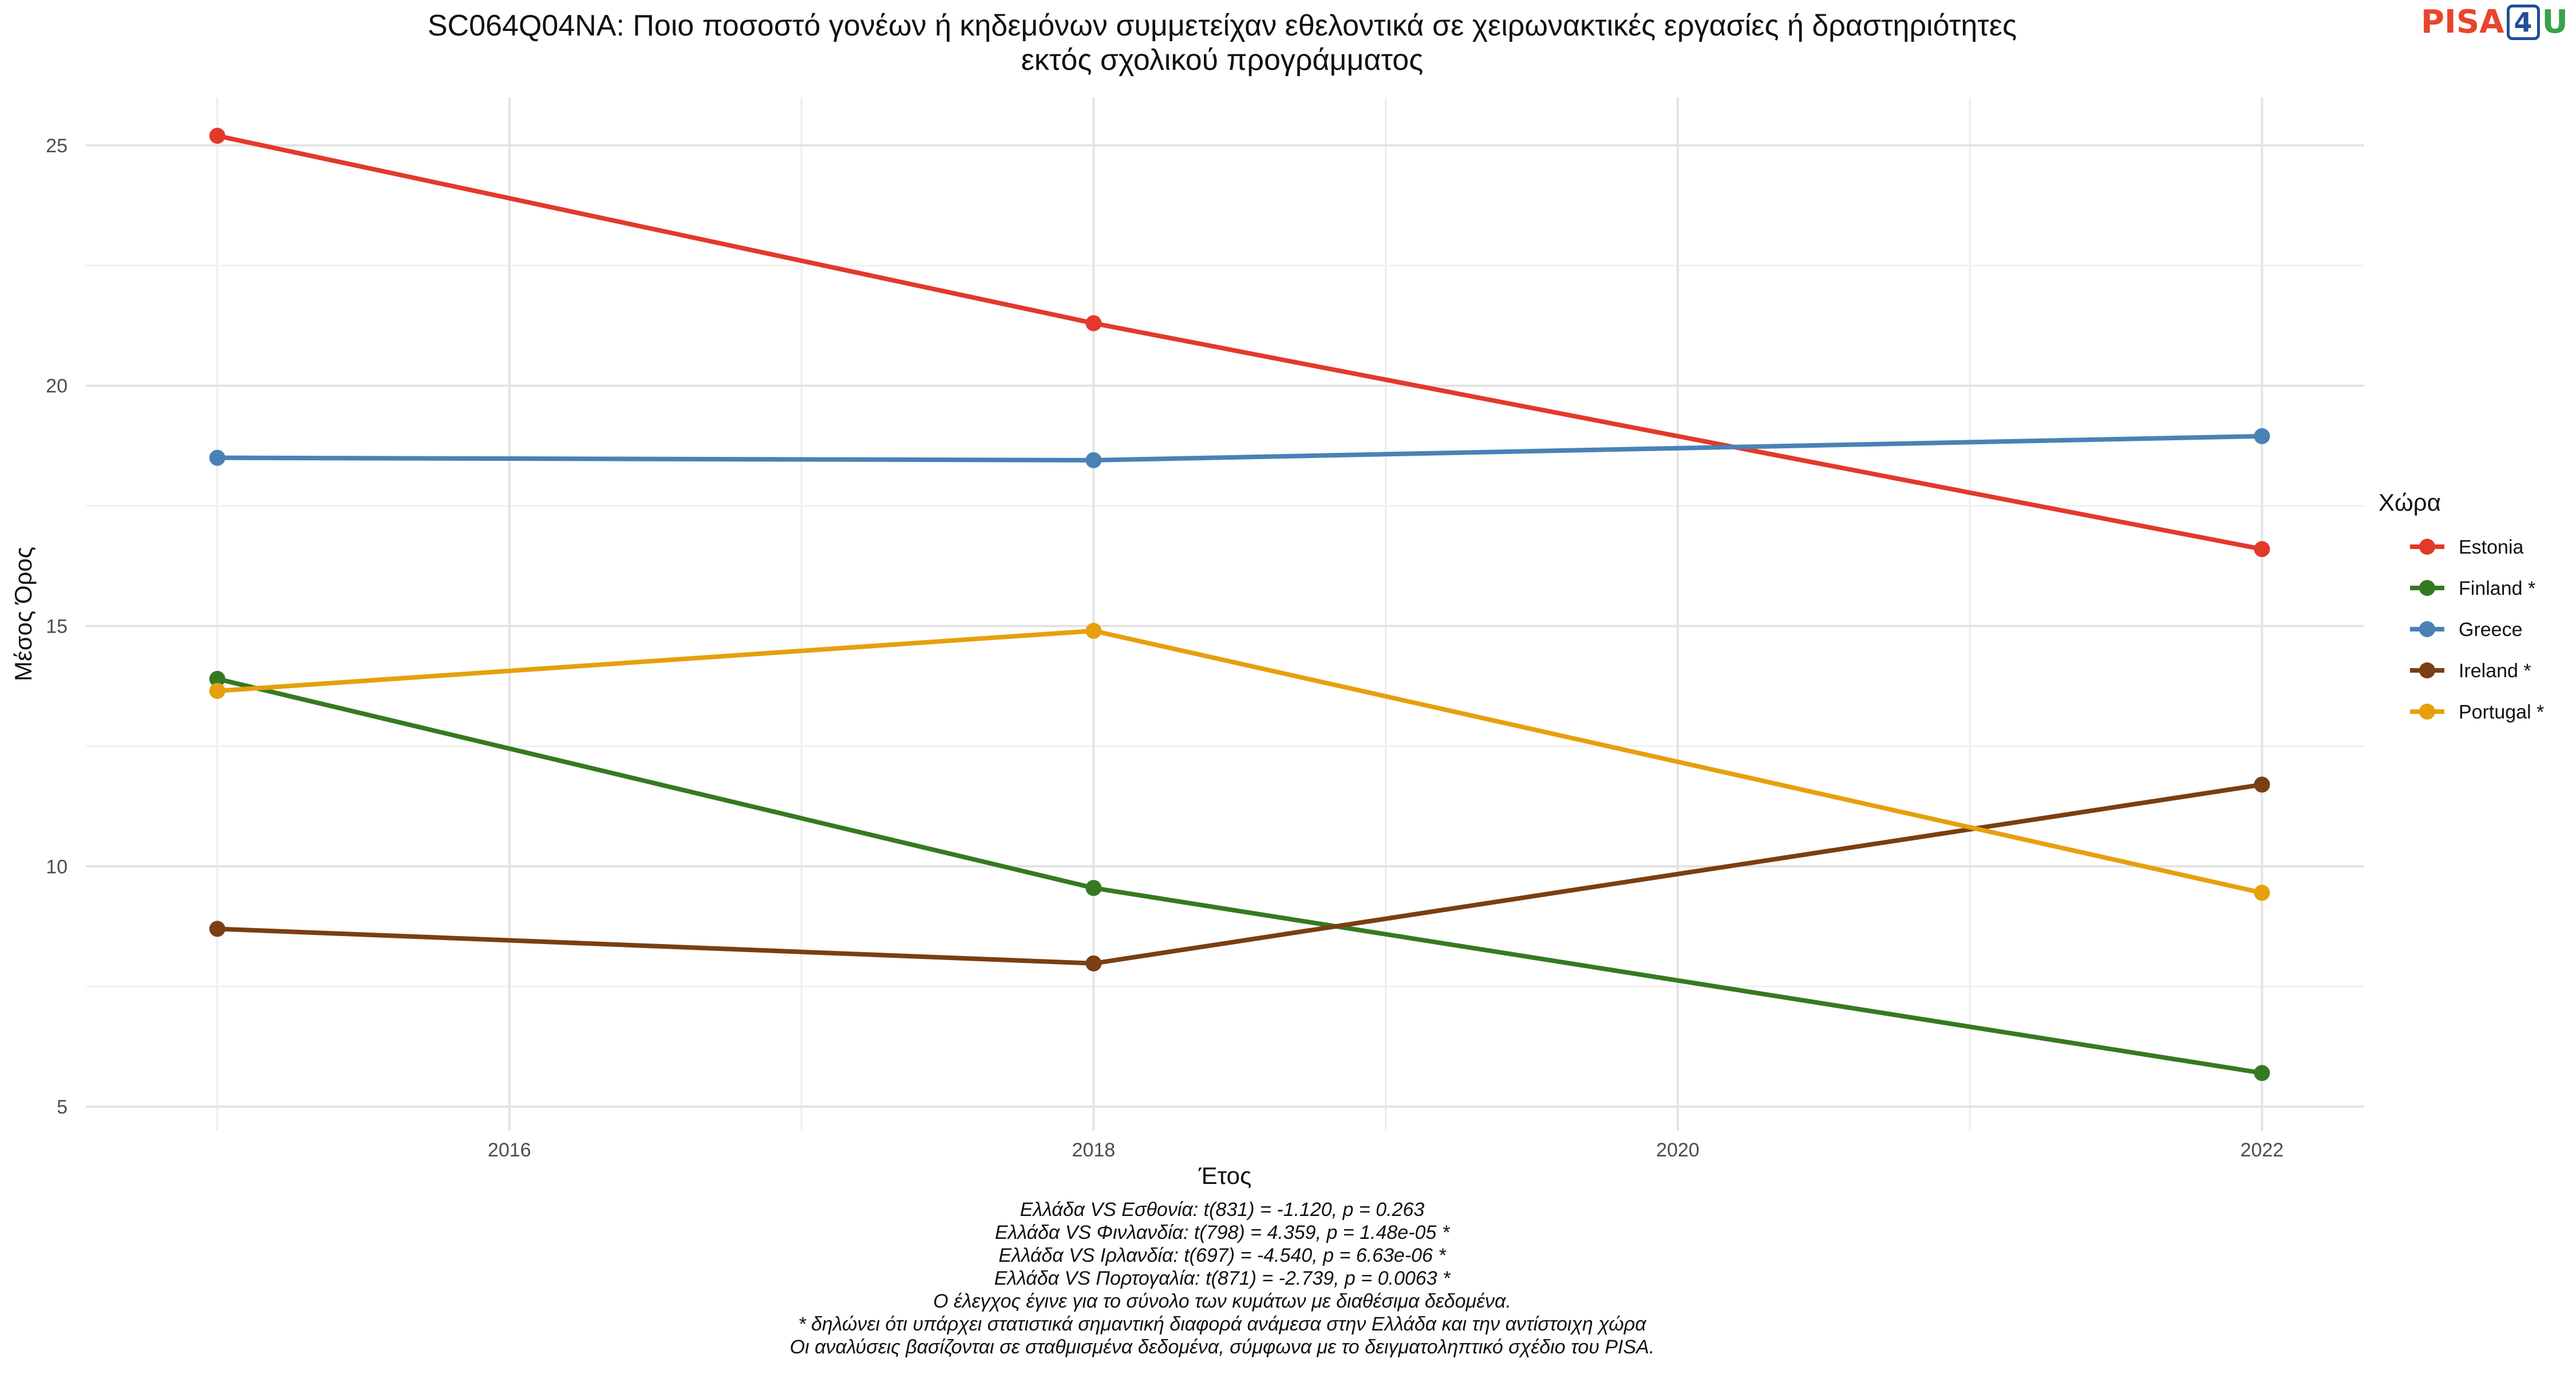 This screenshot has width=2576, height=1374. I want to click on y-tick-label: 10, so click(57, 867).